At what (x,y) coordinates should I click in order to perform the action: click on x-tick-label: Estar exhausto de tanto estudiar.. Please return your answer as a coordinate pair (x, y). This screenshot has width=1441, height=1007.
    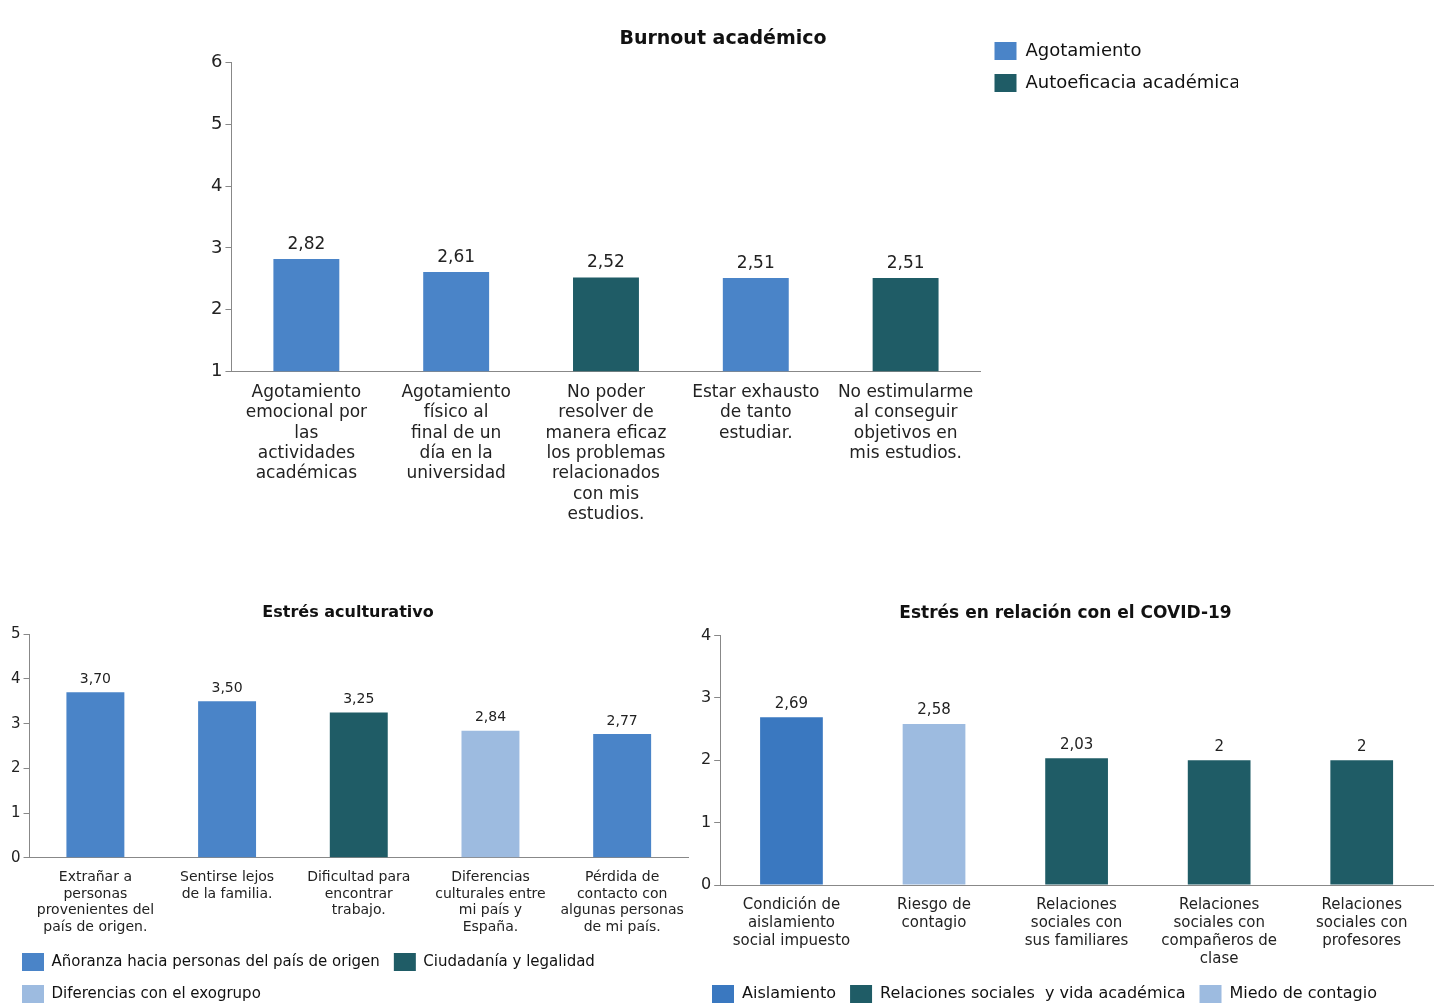
    Looking at the image, I should click on (756, 411).